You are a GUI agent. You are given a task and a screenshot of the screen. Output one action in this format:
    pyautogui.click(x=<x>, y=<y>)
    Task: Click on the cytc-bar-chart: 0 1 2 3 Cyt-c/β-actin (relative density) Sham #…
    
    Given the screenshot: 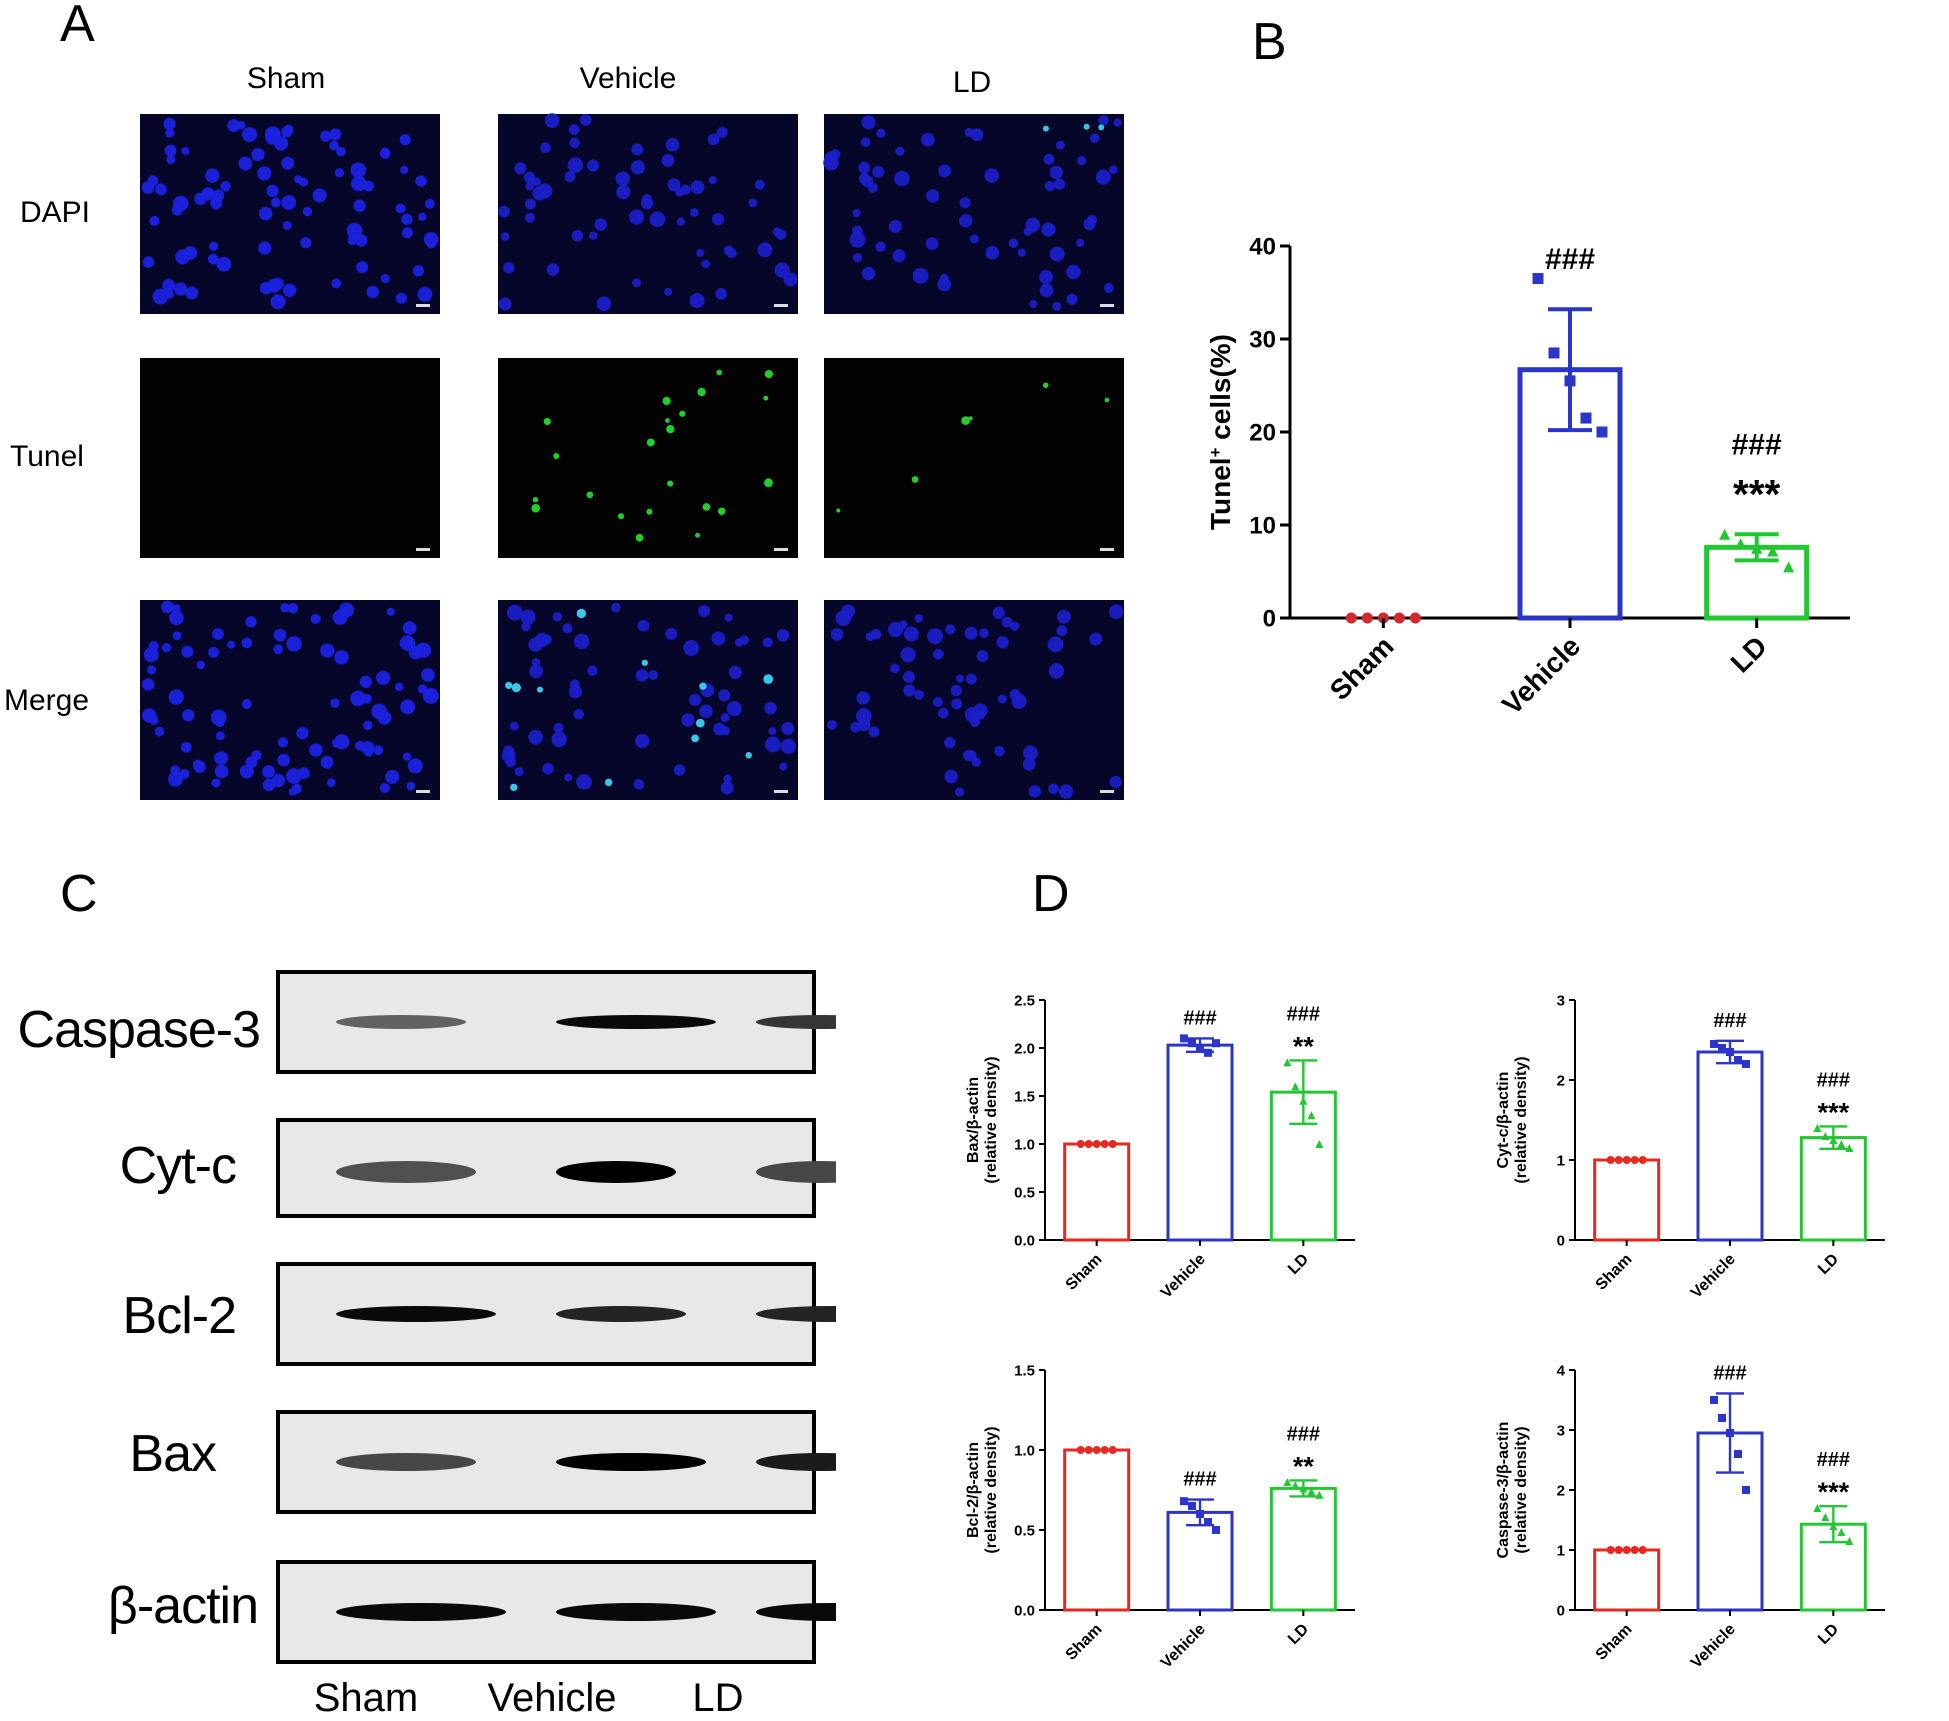 What is the action you would take?
    pyautogui.click(x=1690, y=1147)
    